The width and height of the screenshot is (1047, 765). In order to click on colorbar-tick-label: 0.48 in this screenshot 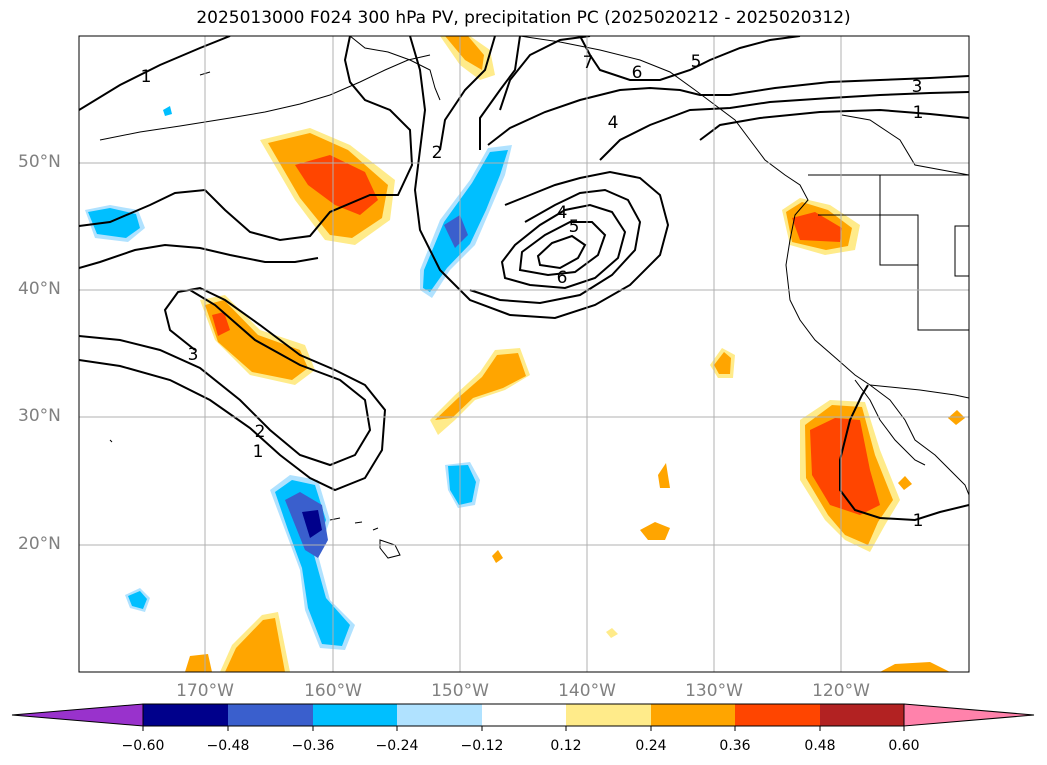, I will do `click(820, 746)`.